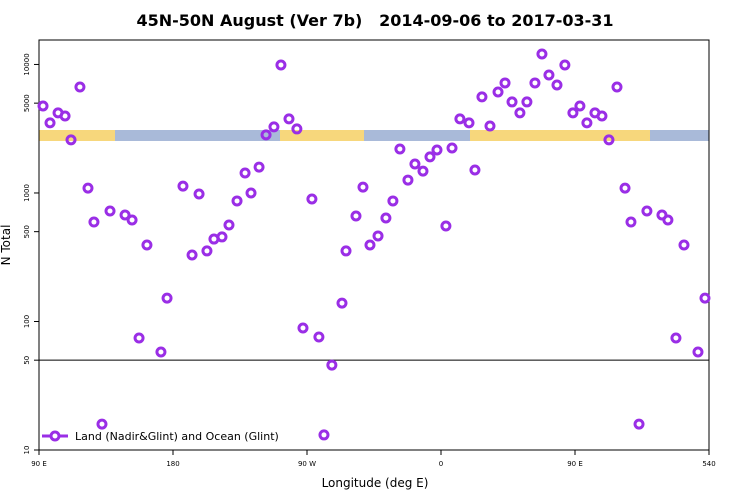  Describe the element at coordinates (375, 483) in the screenshot. I see `x-axis-label: Longitude (deg E)` at that location.